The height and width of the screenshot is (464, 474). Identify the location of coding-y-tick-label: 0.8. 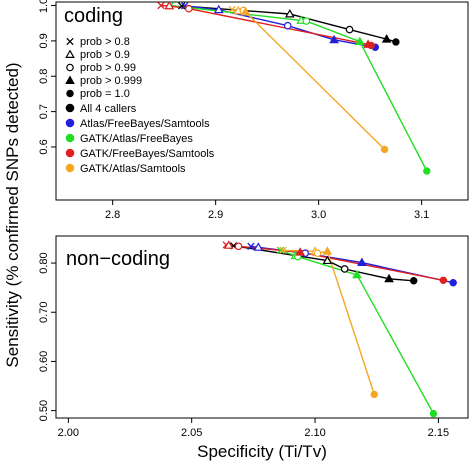
(44, 76).